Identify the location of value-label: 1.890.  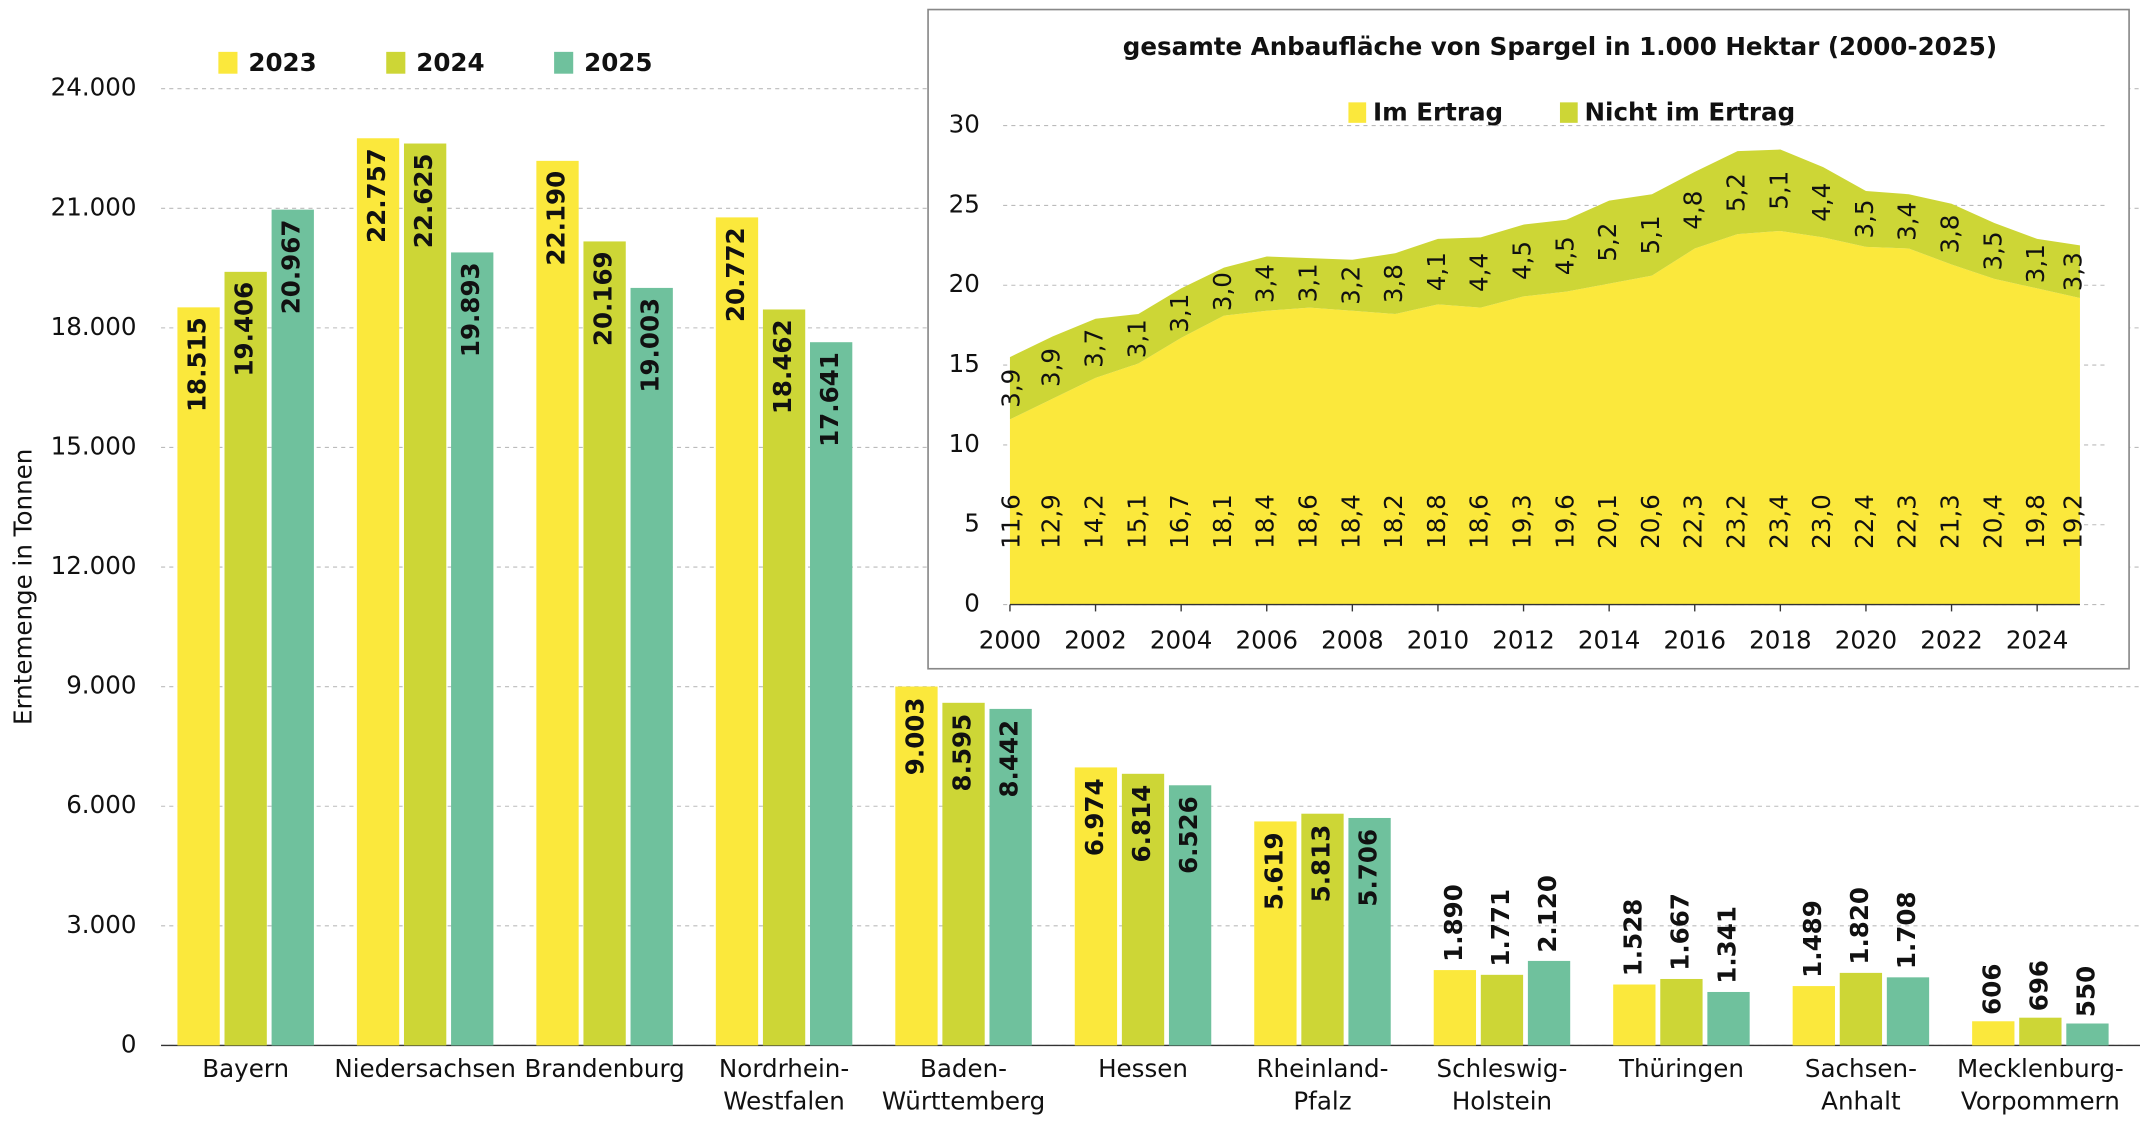
(1453, 923).